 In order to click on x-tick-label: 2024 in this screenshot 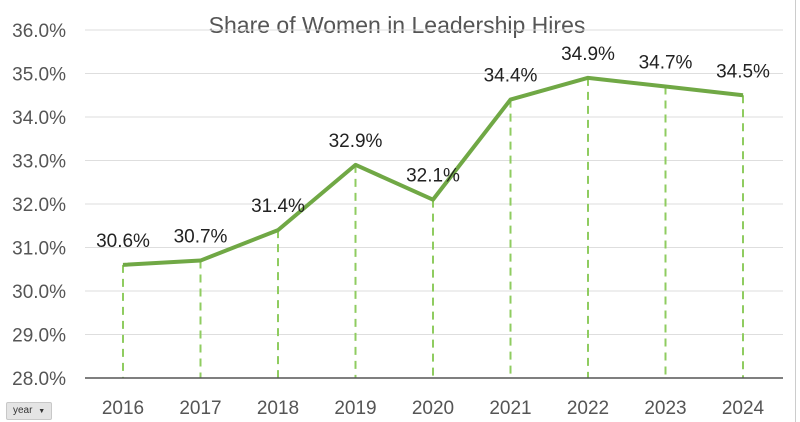, I will do `click(743, 408)`.